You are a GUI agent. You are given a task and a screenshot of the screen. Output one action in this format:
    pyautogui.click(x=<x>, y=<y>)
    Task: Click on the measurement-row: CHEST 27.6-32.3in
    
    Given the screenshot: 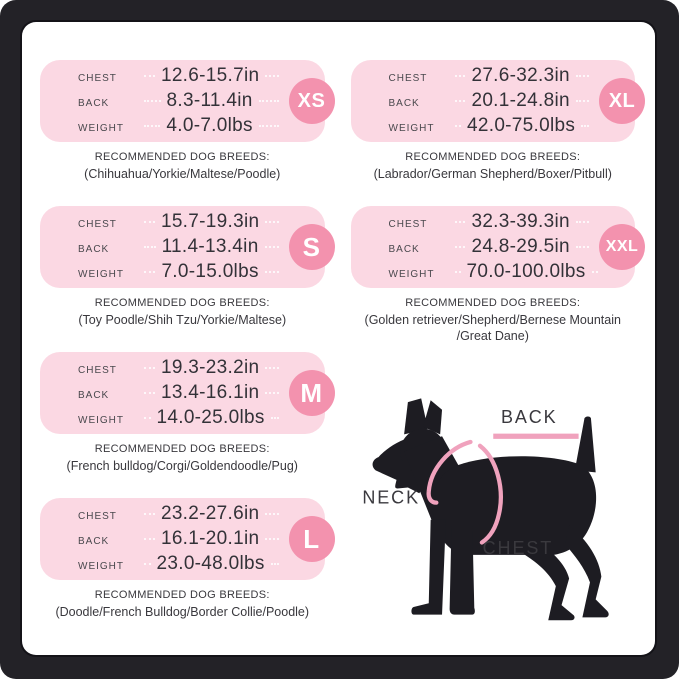 What is the action you would take?
    pyautogui.click(x=493, y=76)
    